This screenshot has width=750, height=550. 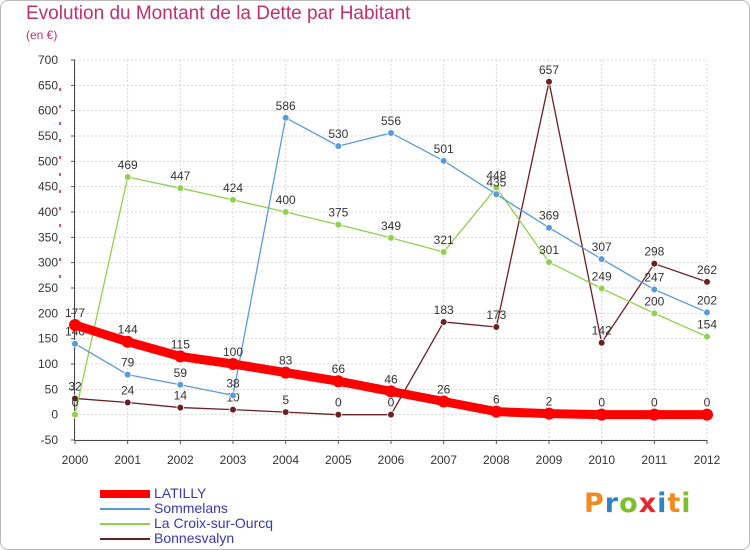 What do you see at coordinates (601, 460) in the screenshot?
I see `x-tick-label: 2010` at bounding box center [601, 460].